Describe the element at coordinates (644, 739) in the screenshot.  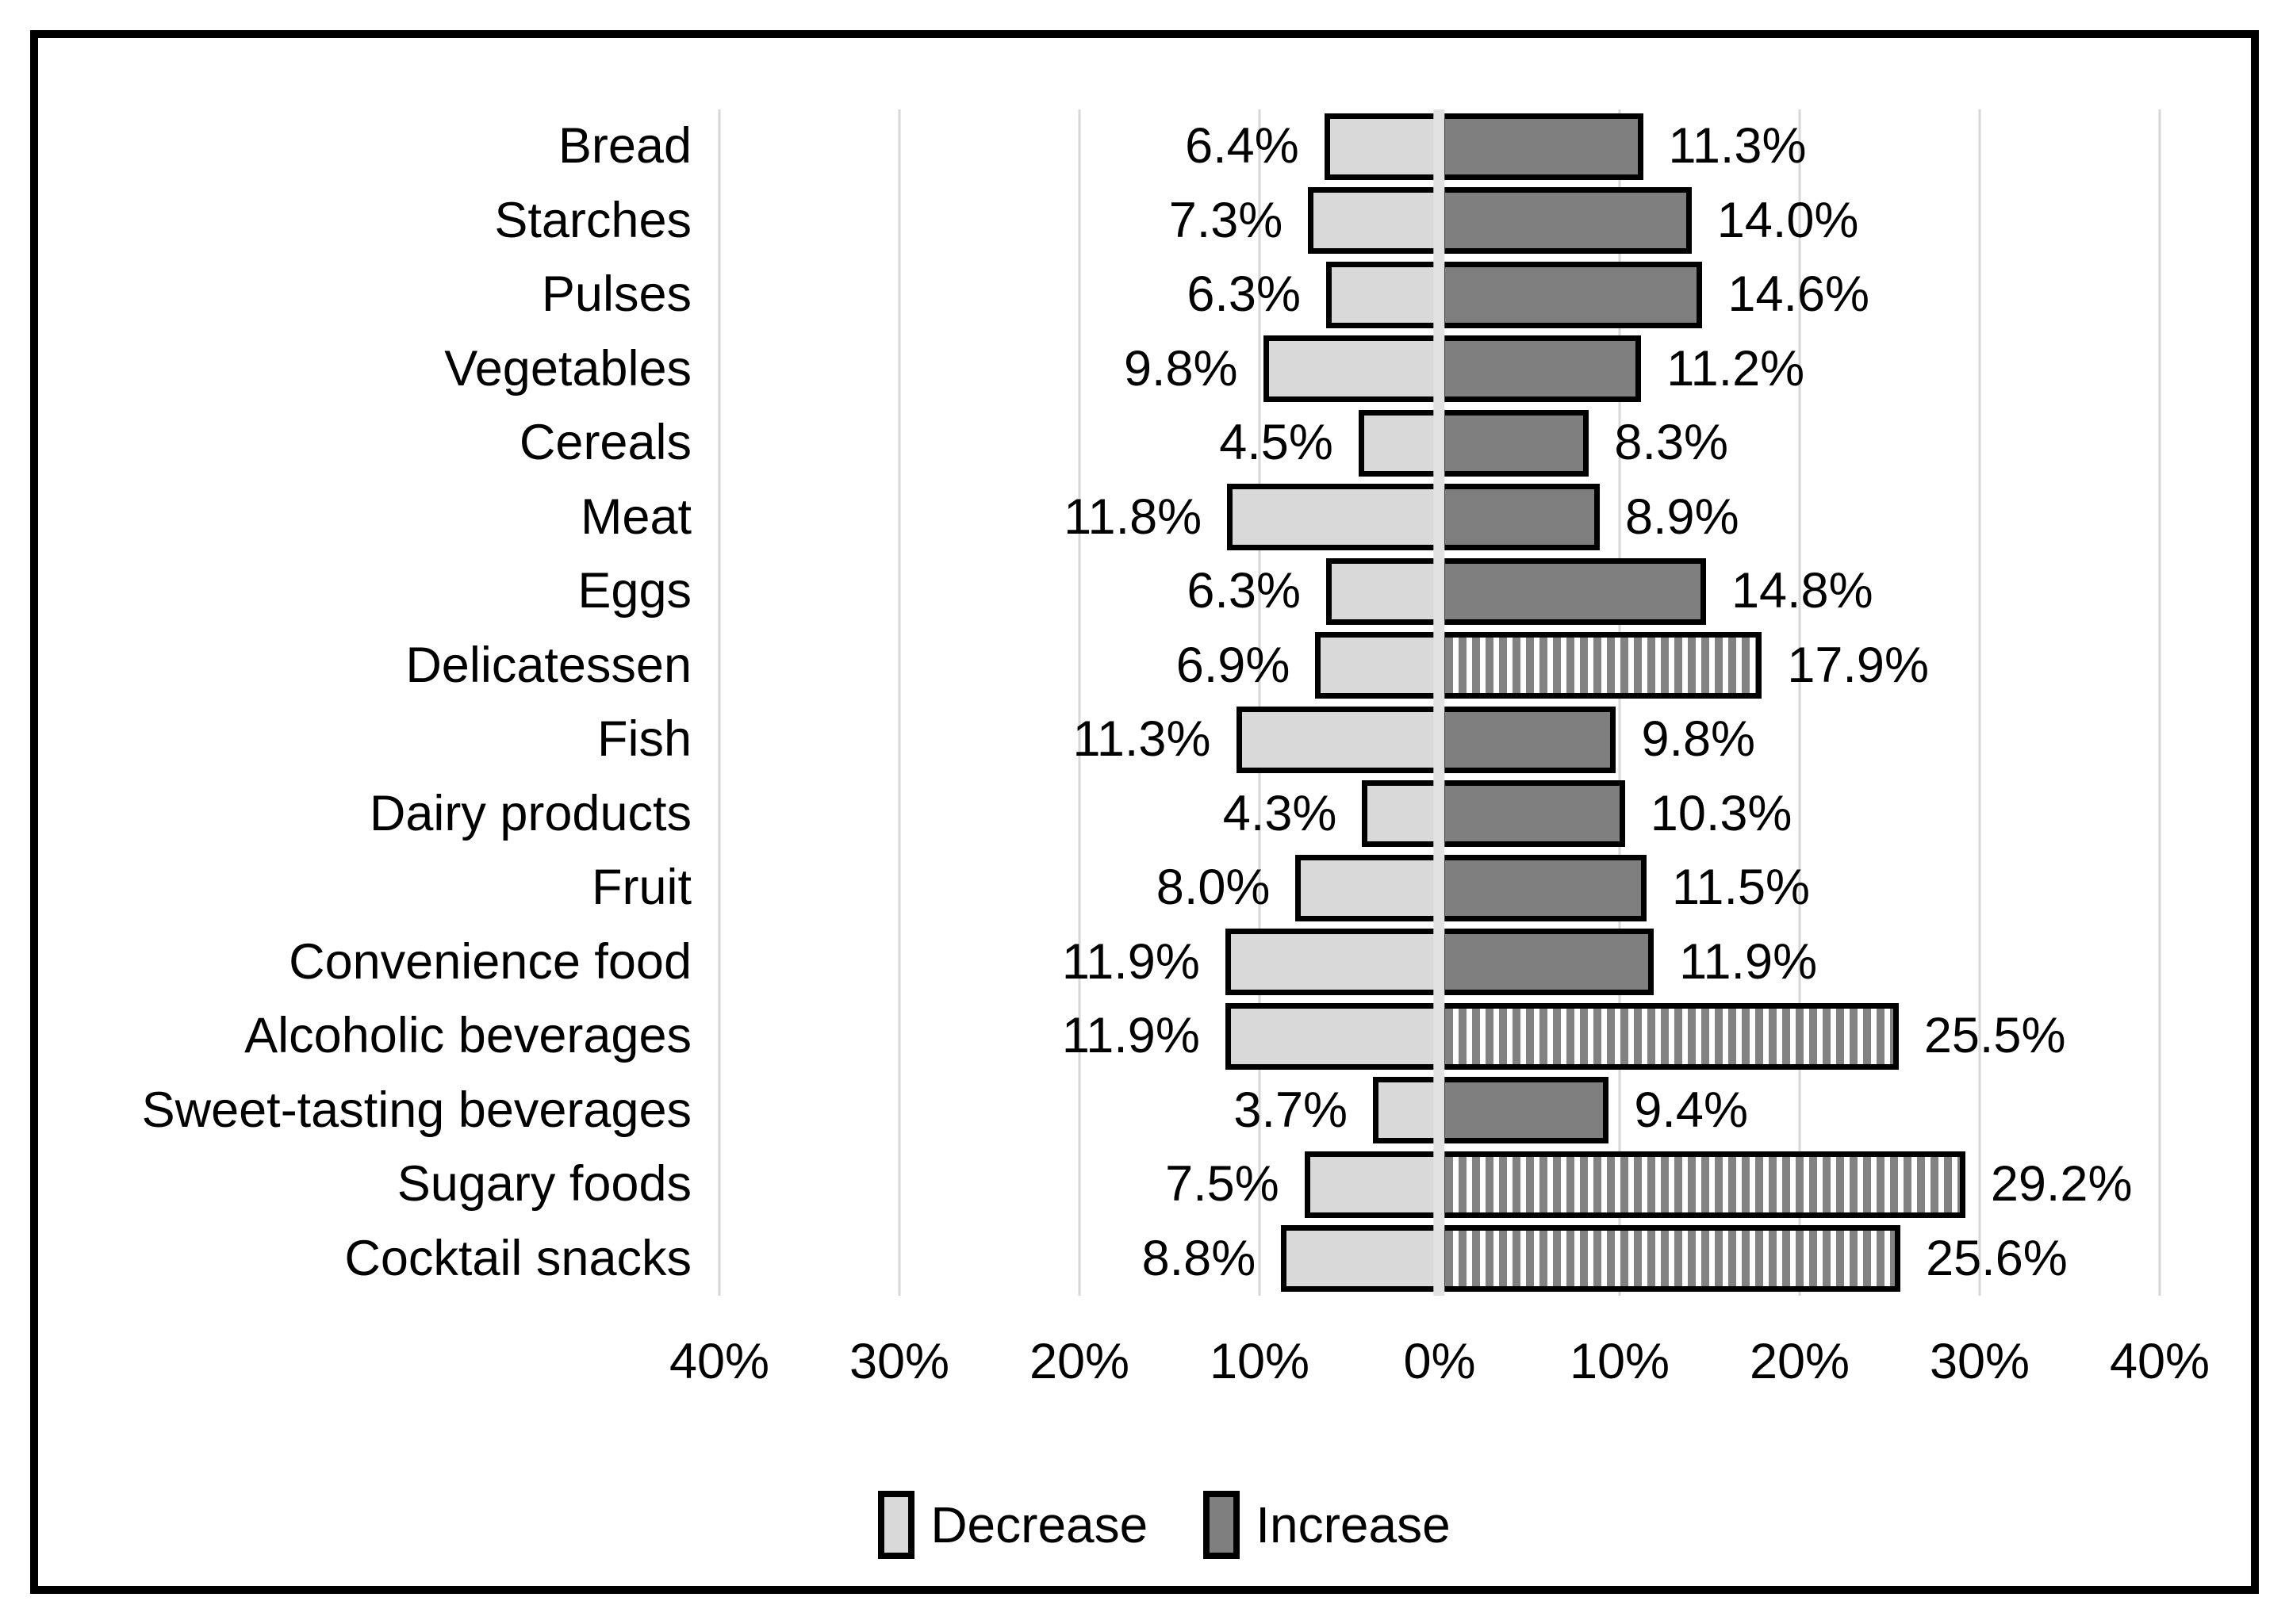
I see `category-label: Fish` at that location.